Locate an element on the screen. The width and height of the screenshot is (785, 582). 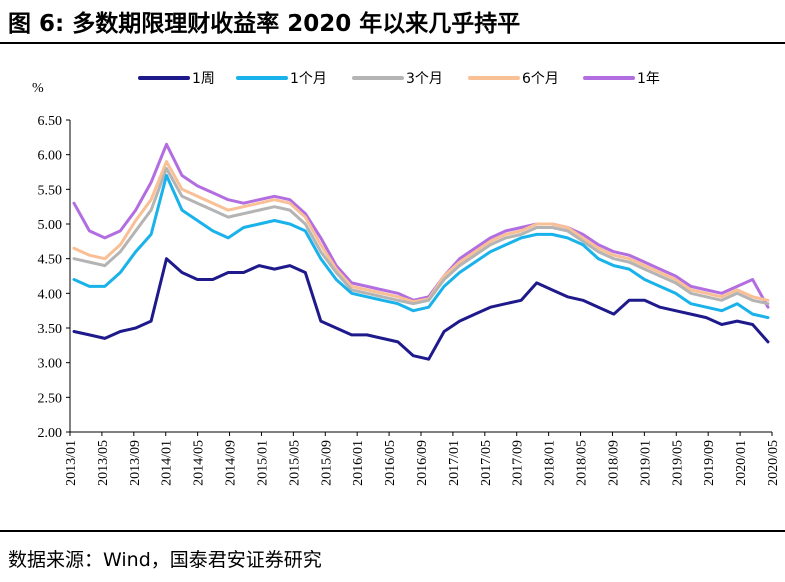
source-rule is located at coordinates (392, 531).